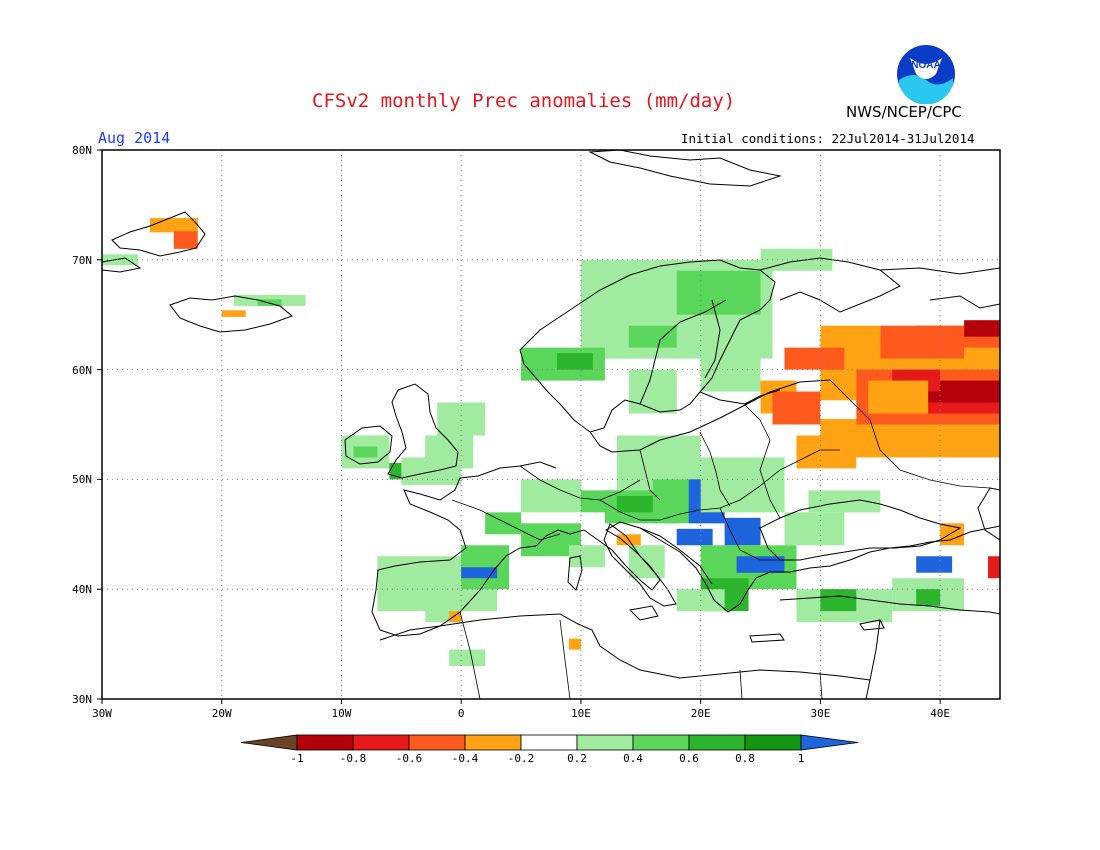 The width and height of the screenshot is (1100, 850). Describe the element at coordinates (82, 480) in the screenshot. I see `lat-label: 50N` at that location.